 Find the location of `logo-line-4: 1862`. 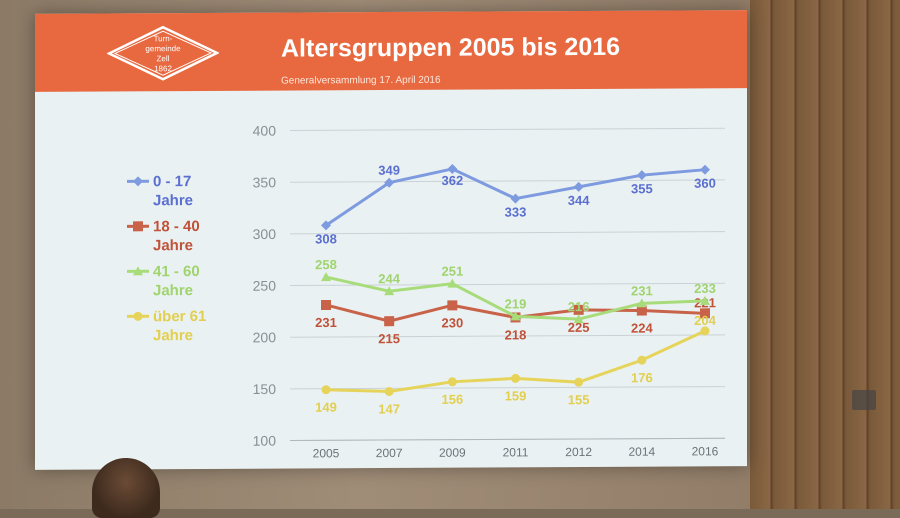

logo-line-4: 1862 is located at coordinates (163, 68).